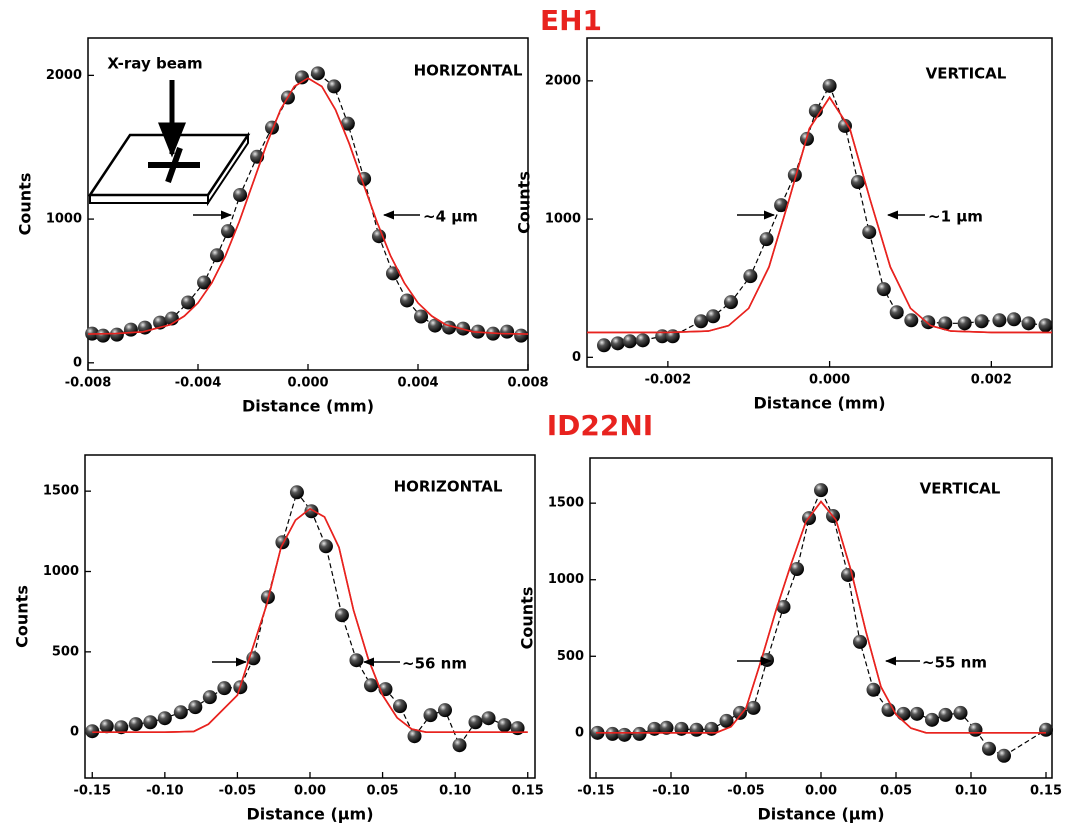 Image resolution: width=1067 pixels, height=840 pixels. What do you see at coordinates (154, 64) in the screenshot?
I see `annotation: X-ray beam` at bounding box center [154, 64].